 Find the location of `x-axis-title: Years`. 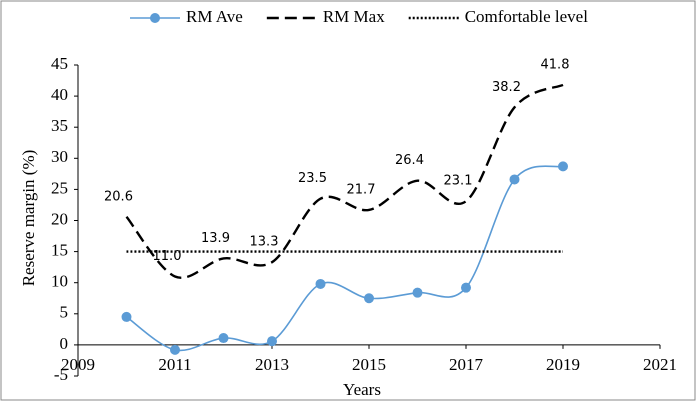

x-axis-title: Years is located at coordinates (362, 389).